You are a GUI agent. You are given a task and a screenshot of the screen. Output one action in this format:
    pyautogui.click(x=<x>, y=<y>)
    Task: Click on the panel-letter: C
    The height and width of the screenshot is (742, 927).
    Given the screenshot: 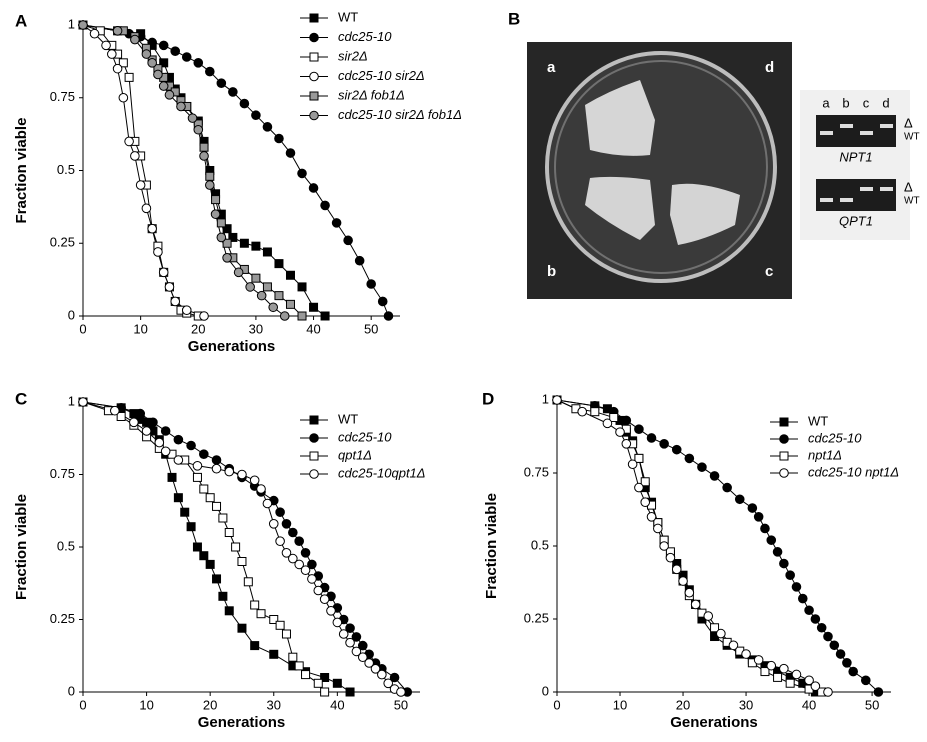 What is the action you would take?
    pyautogui.click(x=21, y=398)
    